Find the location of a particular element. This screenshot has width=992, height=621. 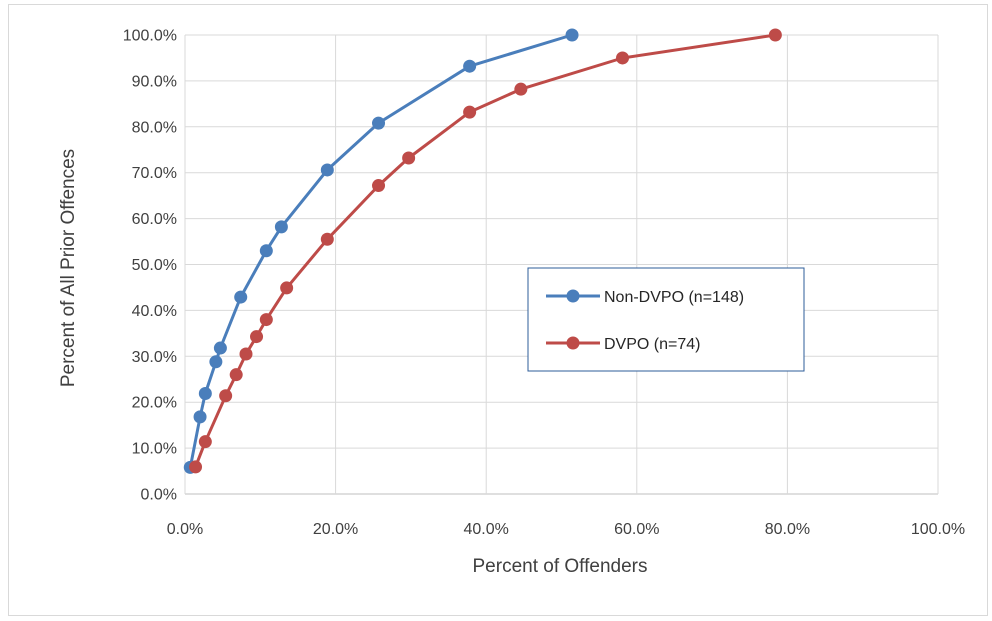

legend-marker-non-dvpo is located at coordinates (573, 296).